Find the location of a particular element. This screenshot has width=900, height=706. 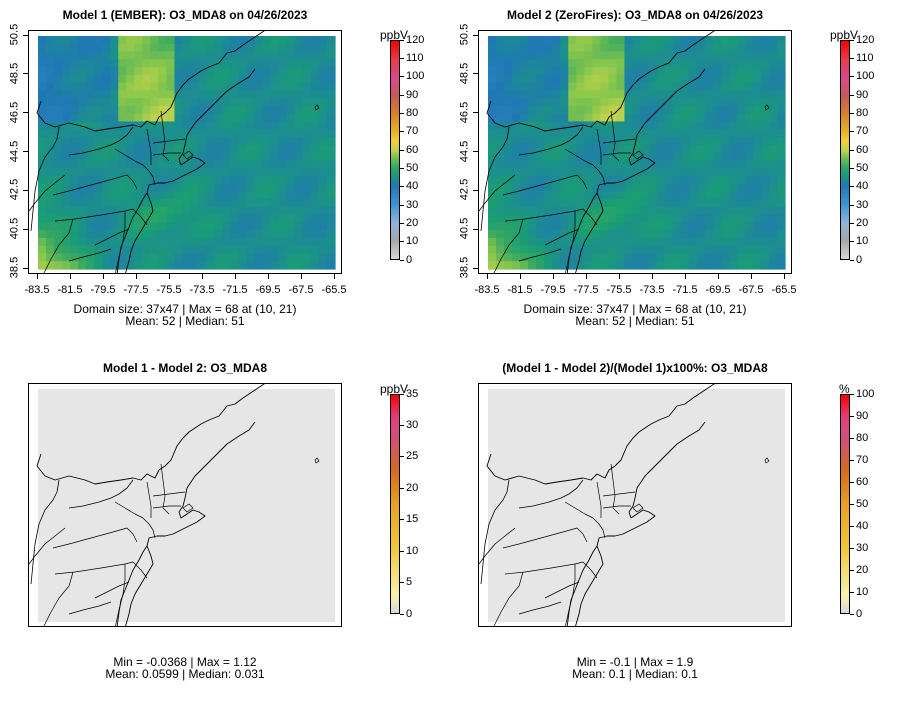

legend-tick-label: 100 is located at coordinates (415, 76).